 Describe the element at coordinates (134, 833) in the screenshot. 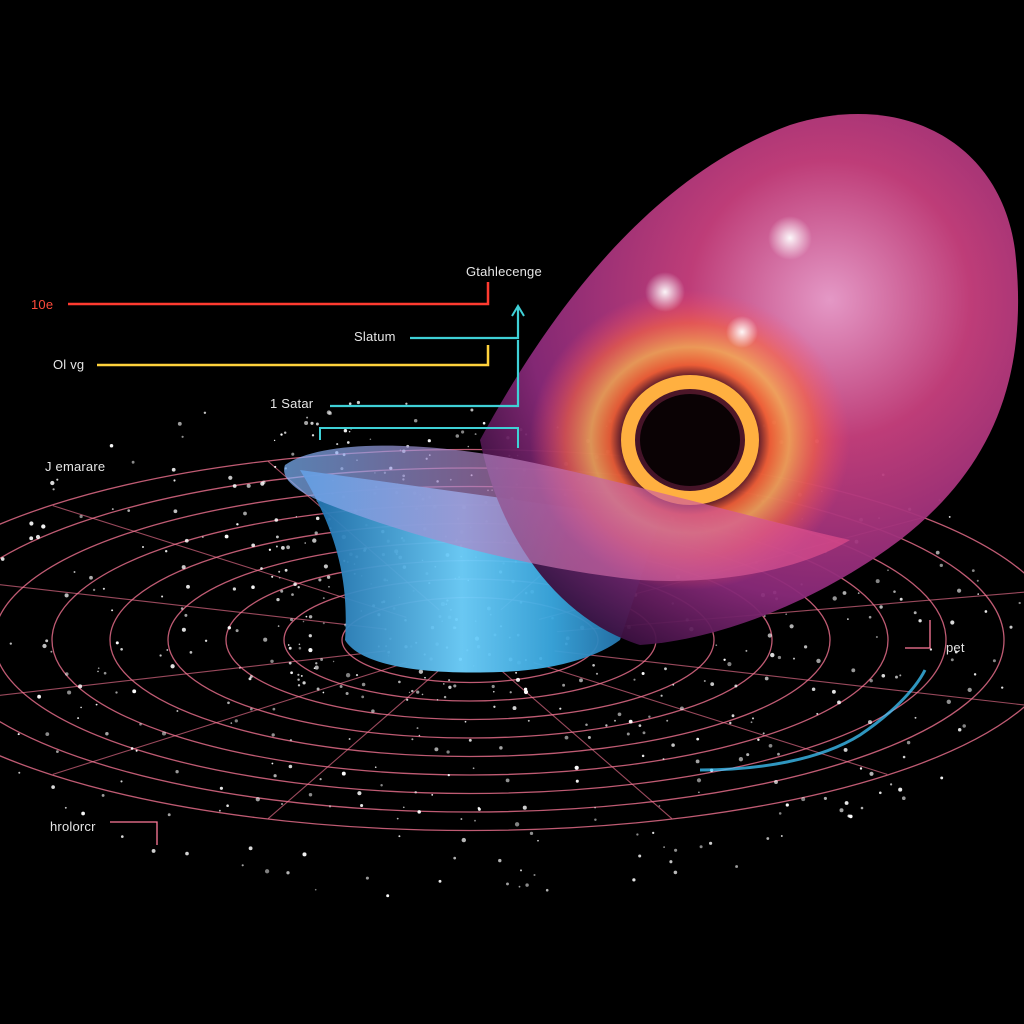

I see `callout-bottom-left` at that location.